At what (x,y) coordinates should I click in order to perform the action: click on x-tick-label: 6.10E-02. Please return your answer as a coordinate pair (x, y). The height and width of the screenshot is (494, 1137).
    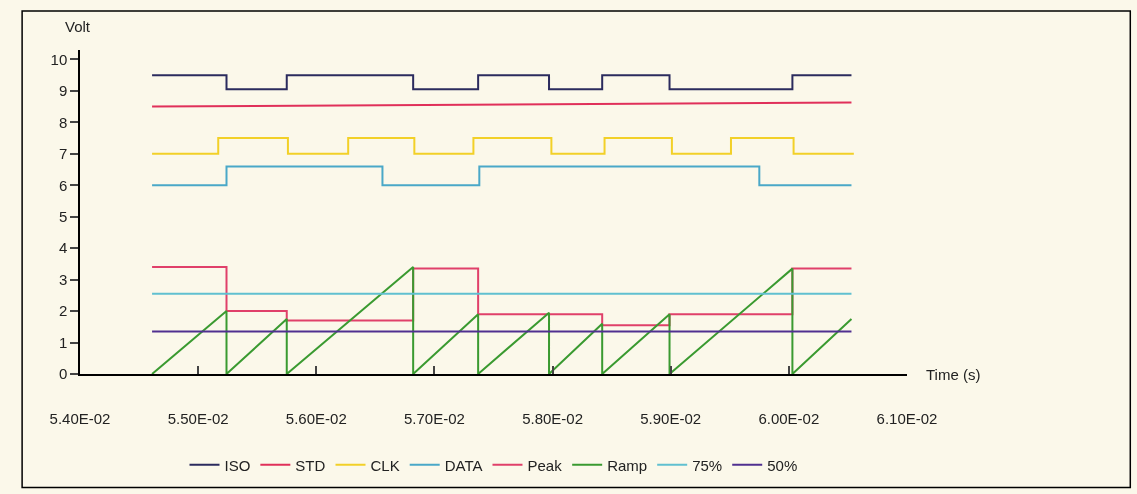
    Looking at the image, I should click on (907, 418).